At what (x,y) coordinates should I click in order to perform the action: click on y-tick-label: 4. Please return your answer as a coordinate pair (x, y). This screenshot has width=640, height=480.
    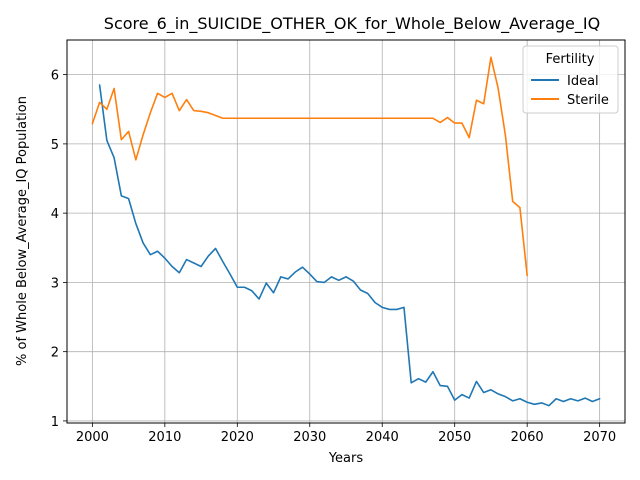
    Looking at the image, I should click on (55, 214).